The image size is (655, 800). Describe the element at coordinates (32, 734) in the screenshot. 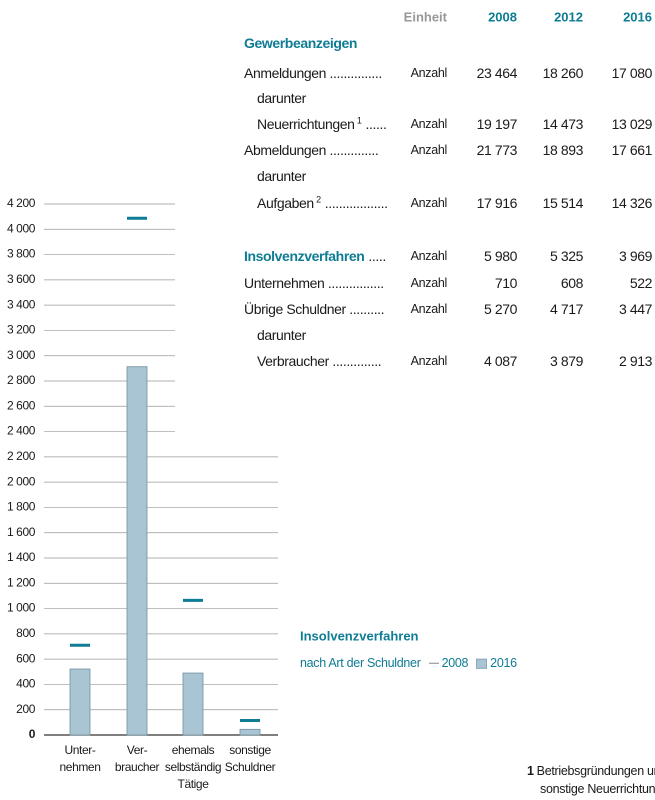

I see `y-tick-label: 0` at that location.